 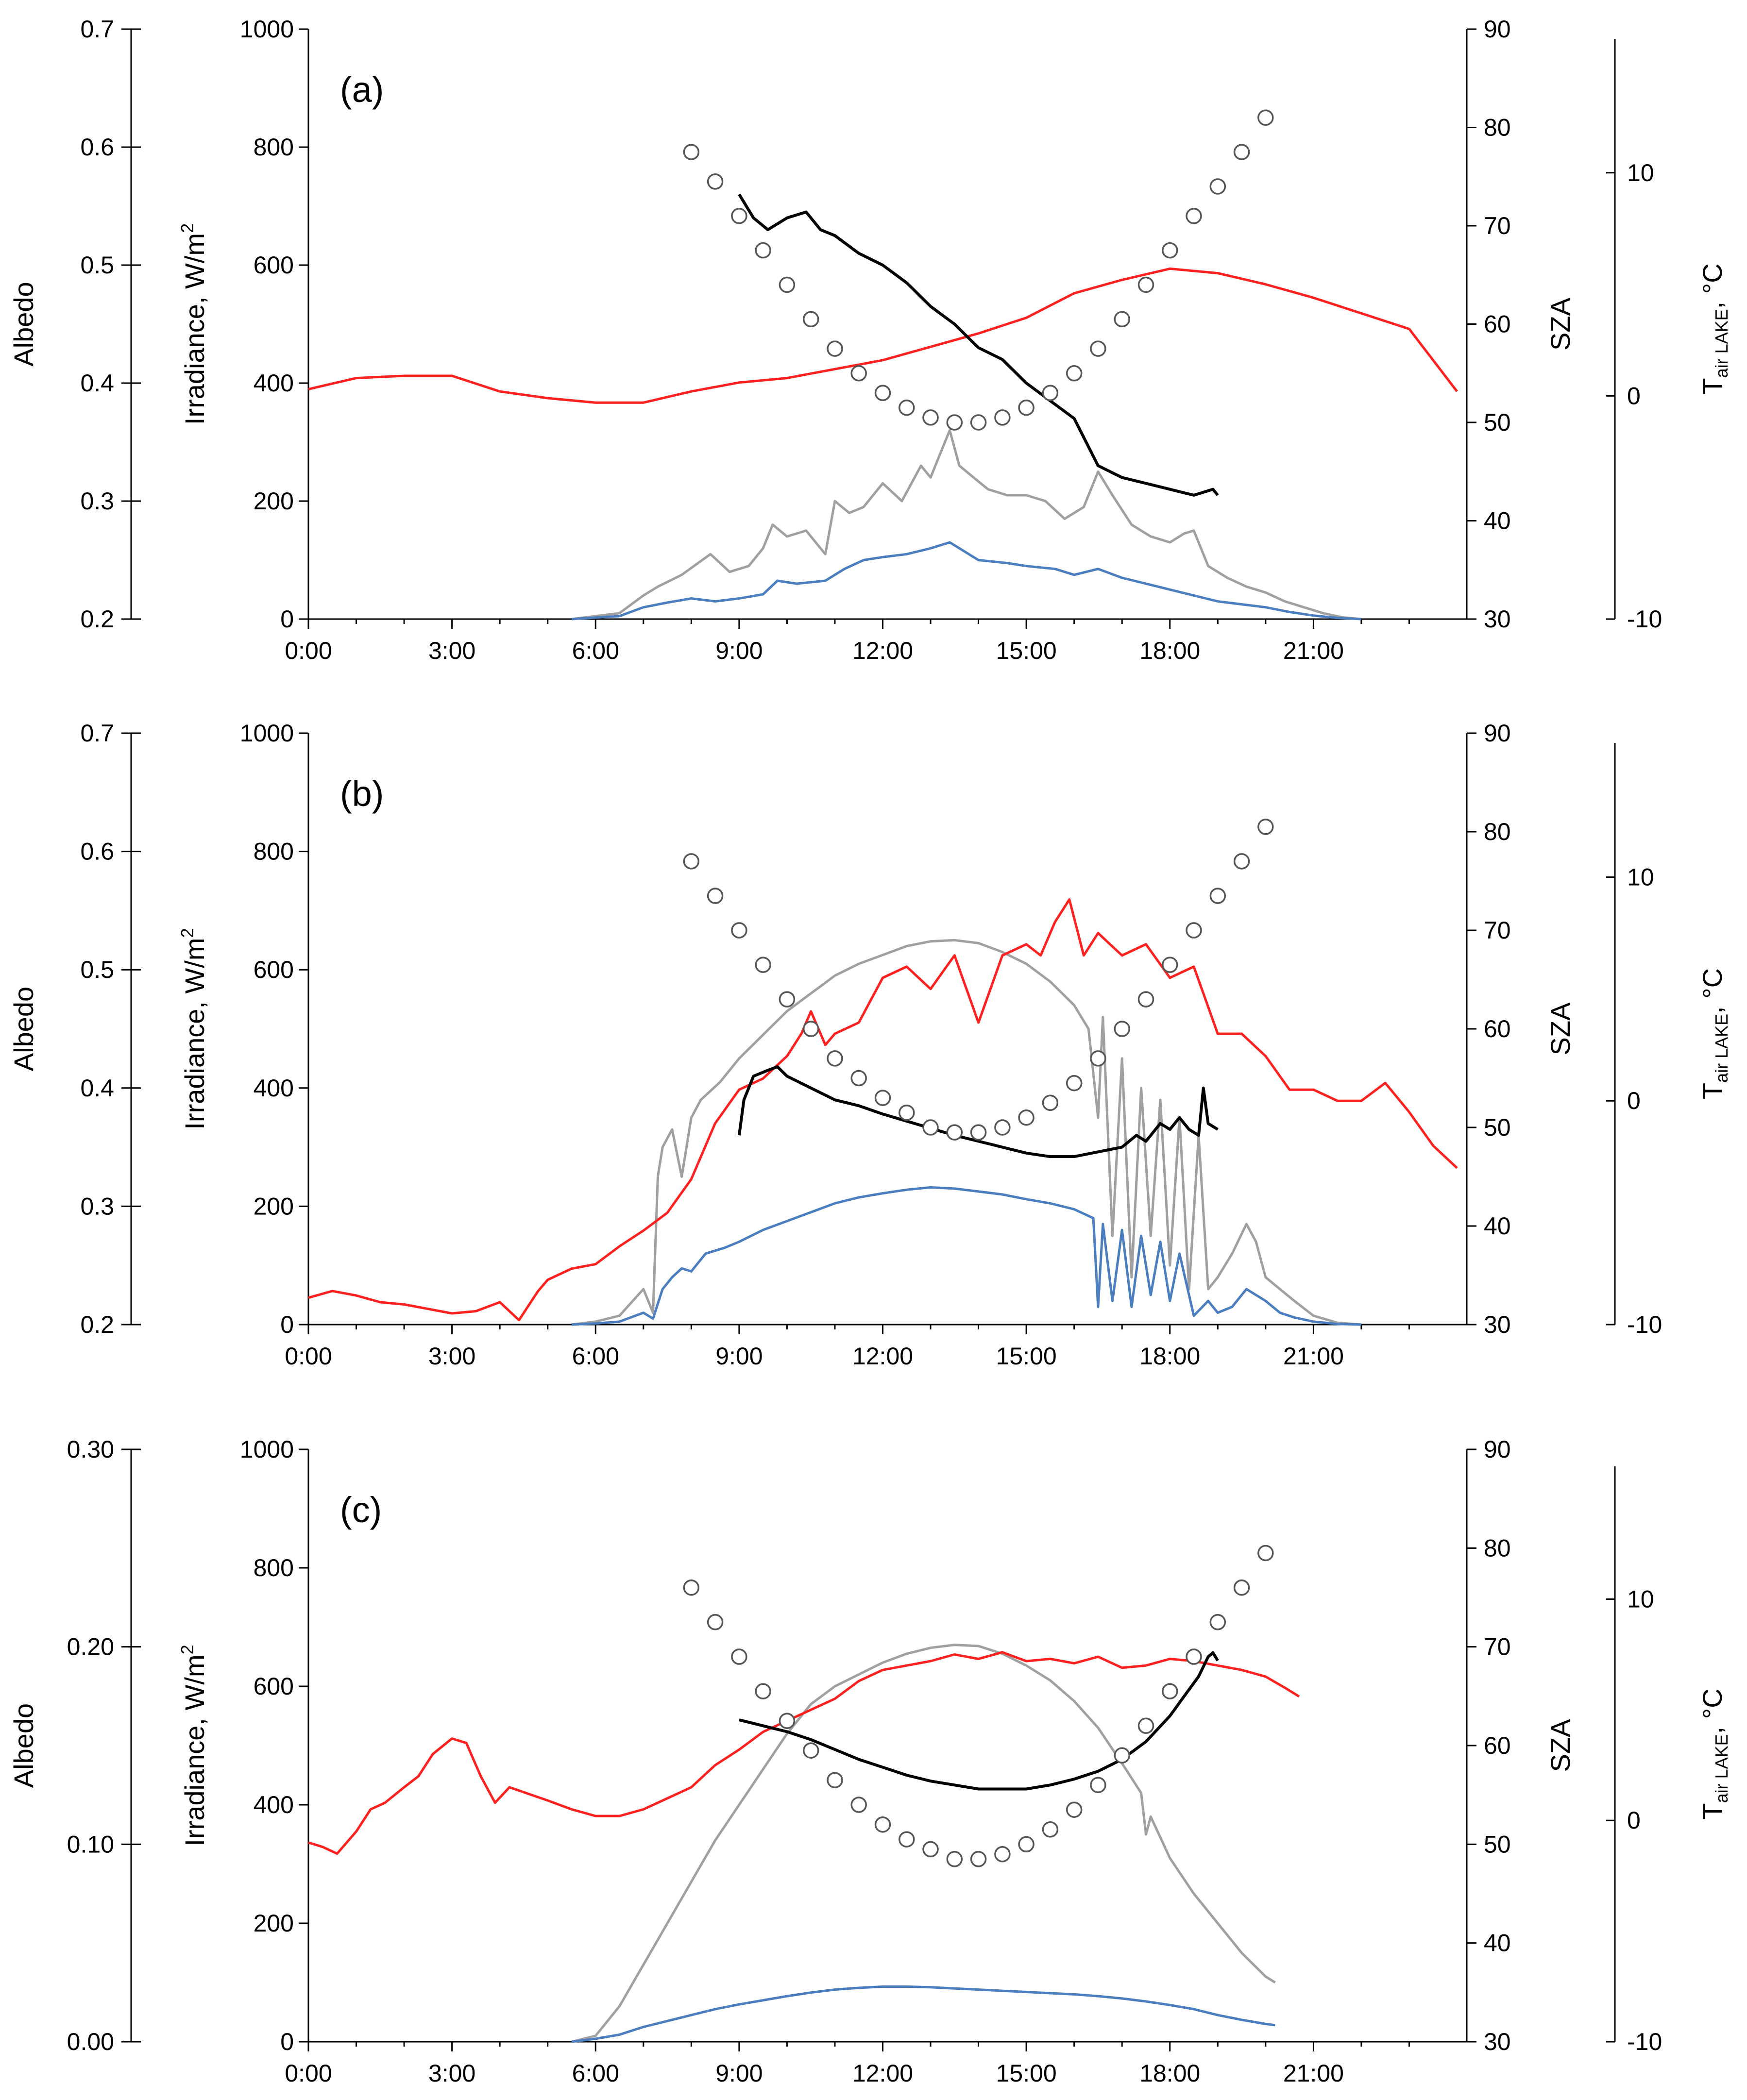 What do you see at coordinates (97, 1324) in the screenshot?
I see `albedo-tick-label: 0.2` at bounding box center [97, 1324].